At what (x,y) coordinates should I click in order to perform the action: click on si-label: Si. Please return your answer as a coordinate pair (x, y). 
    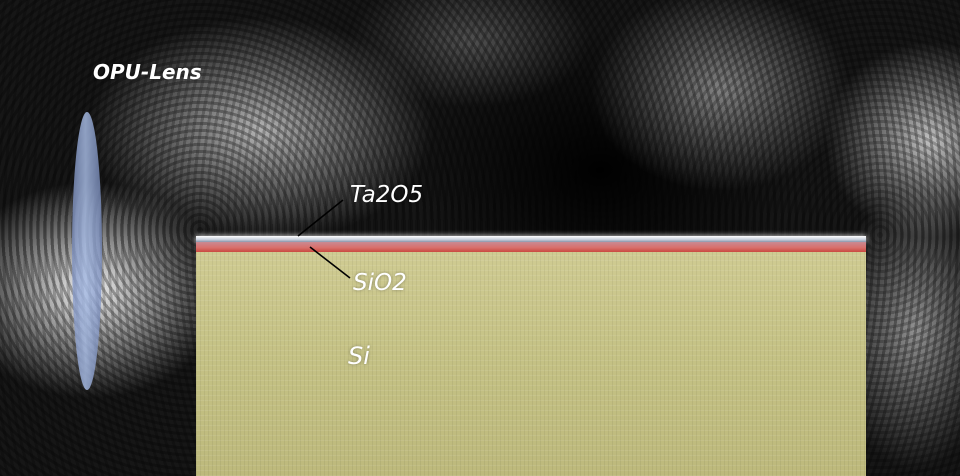
    Looking at the image, I should click on (359, 356).